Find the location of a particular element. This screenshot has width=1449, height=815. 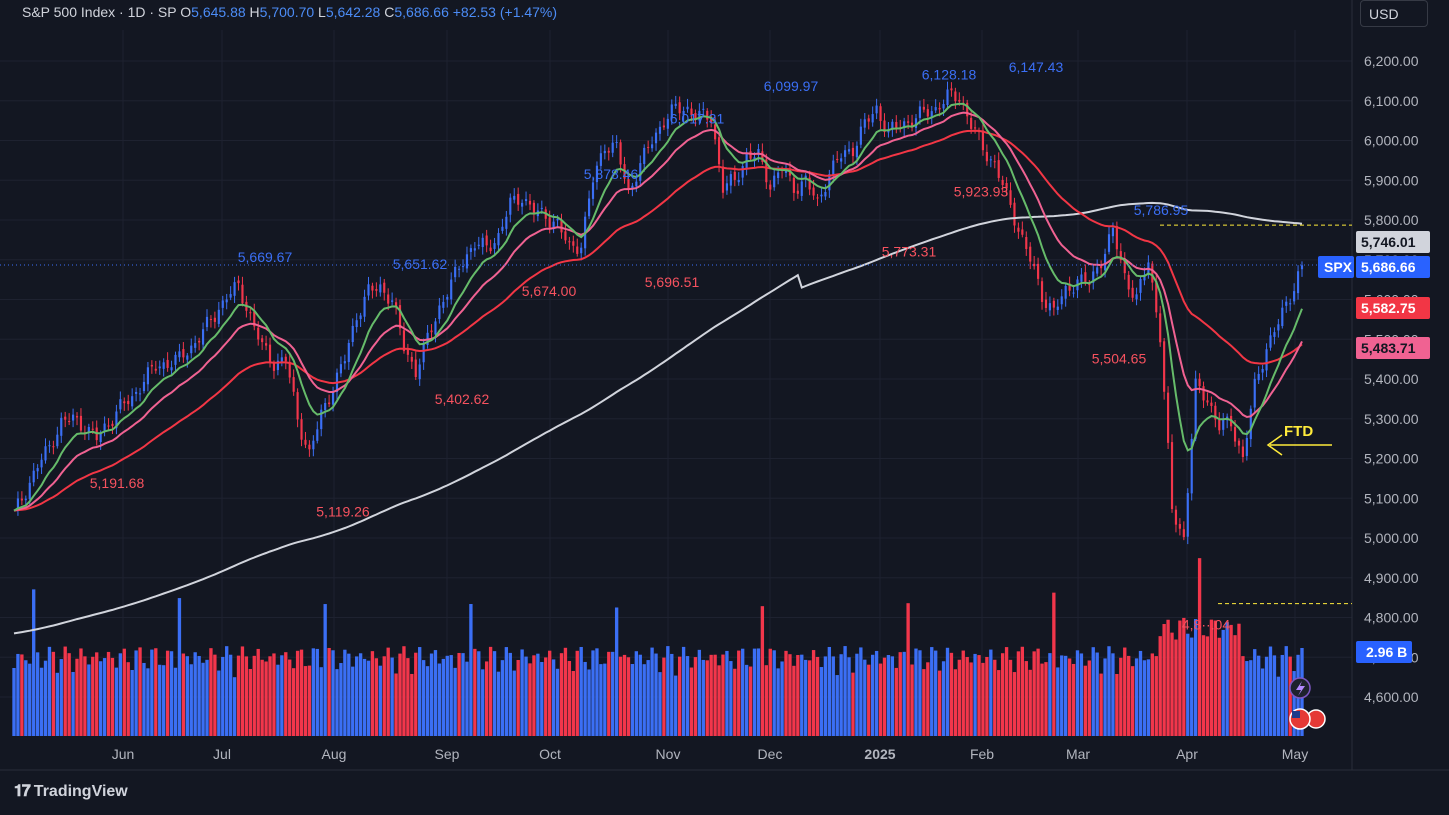

symbol-title: S&P 500 Index · 1D · SP is located at coordinates (99, 12).